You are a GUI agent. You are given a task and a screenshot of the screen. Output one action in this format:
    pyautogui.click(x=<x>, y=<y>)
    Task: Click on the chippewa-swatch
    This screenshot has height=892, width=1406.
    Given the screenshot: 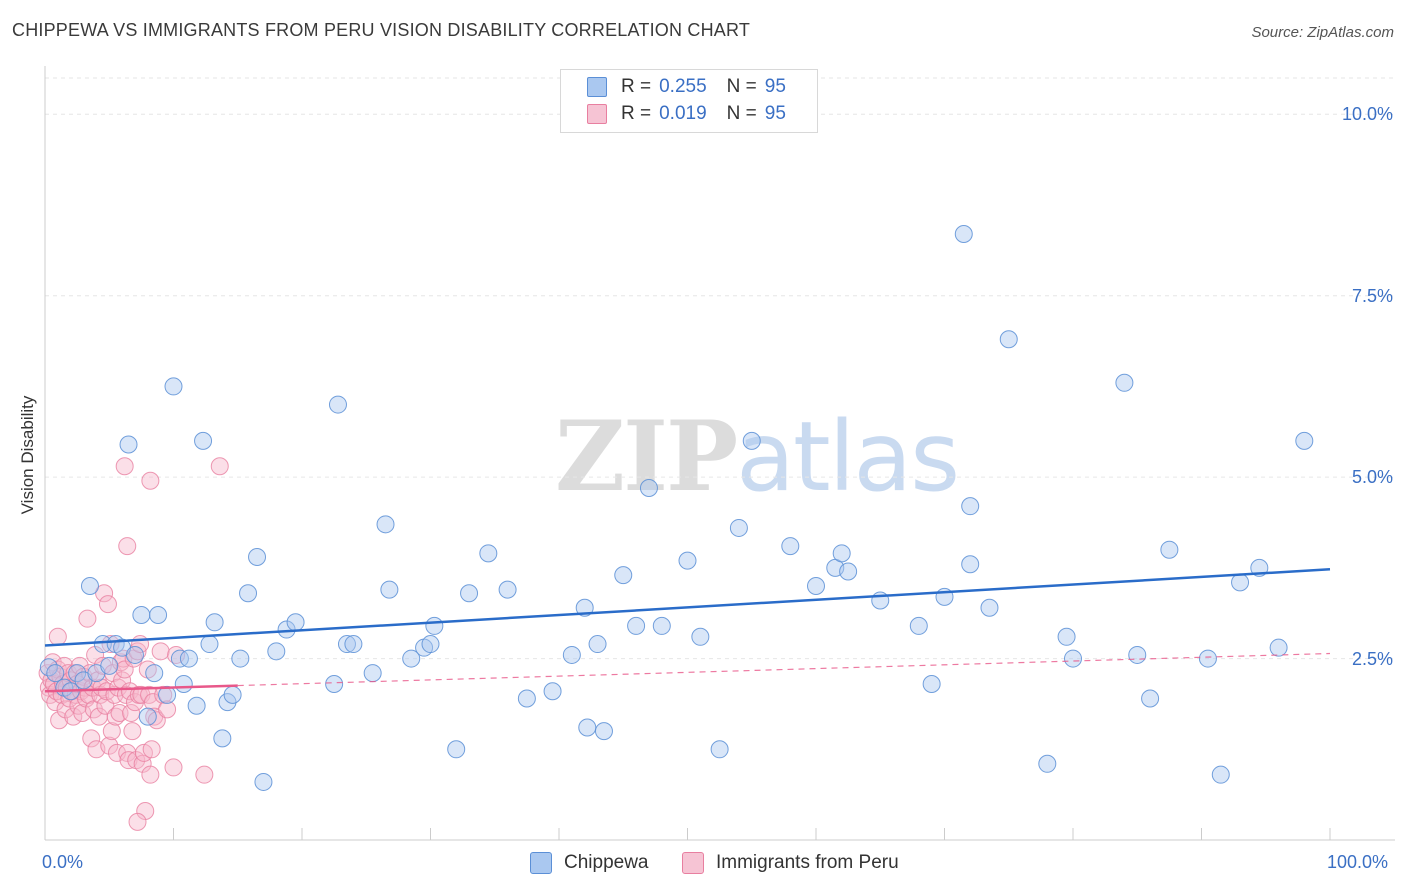 What is the action you would take?
    pyautogui.click(x=541, y=863)
    